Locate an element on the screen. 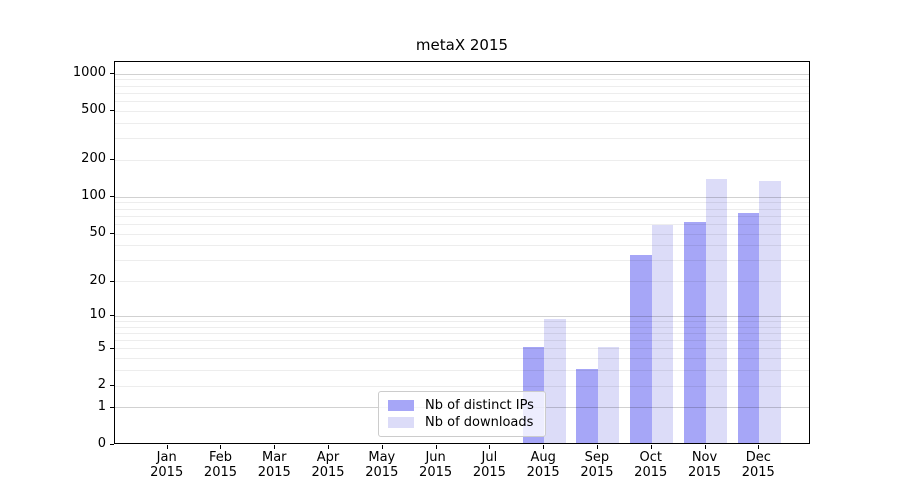 The height and width of the screenshot is (500, 900). y-tick-label: 10 is located at coordinates (97, 315).